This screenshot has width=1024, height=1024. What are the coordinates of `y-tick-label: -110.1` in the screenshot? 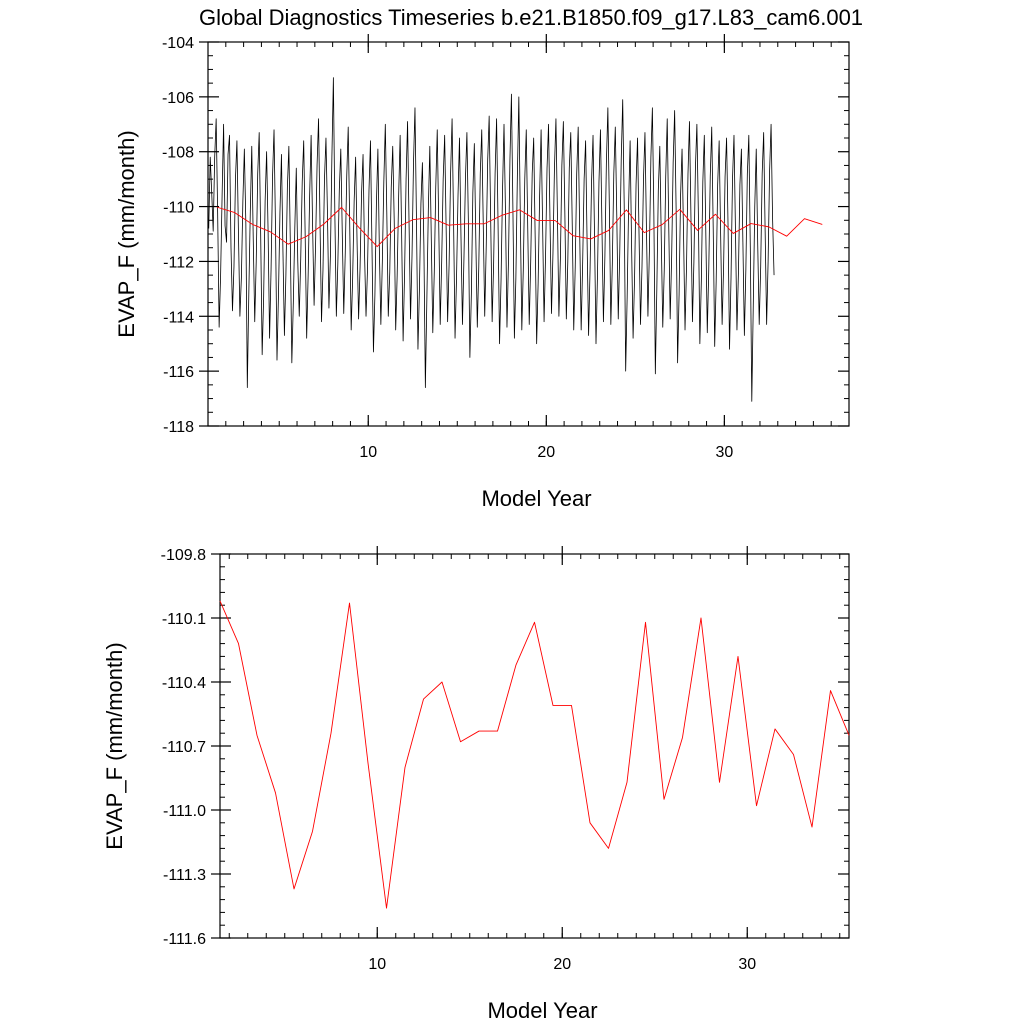 It's located at (184, 619).